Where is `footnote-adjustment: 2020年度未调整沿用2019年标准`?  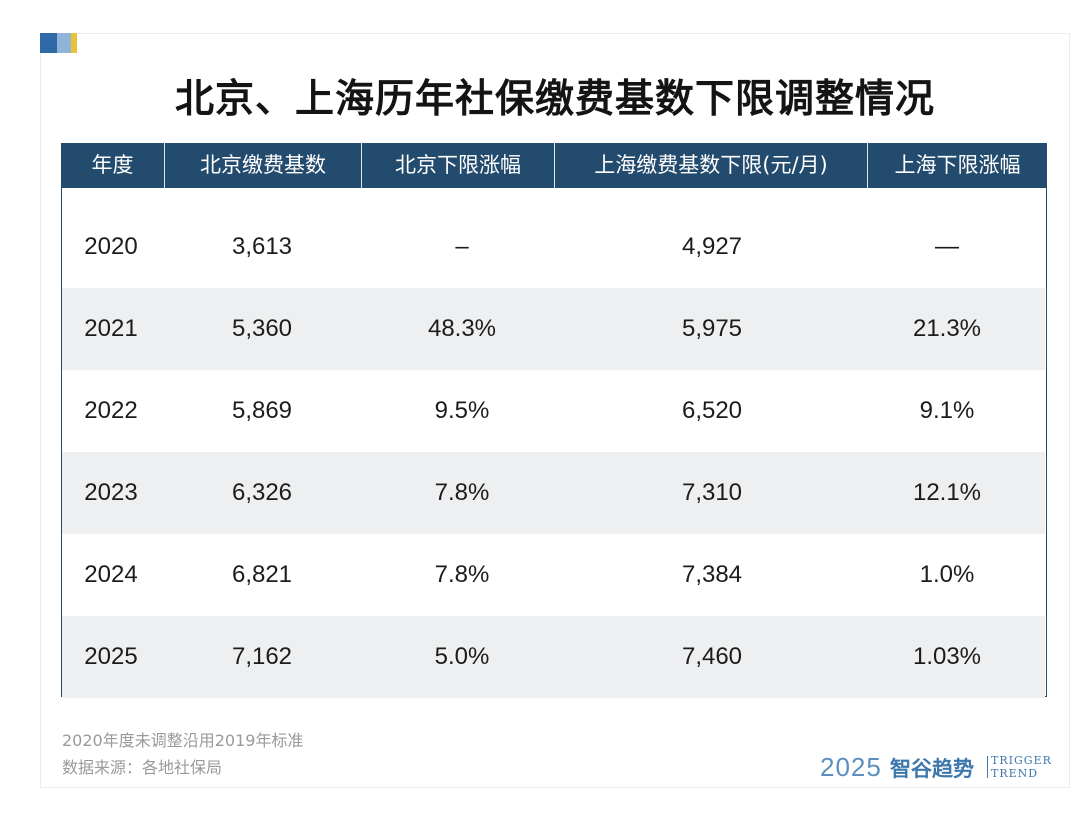
footnote-adjustment: 2020年度未调整沿用2019年标准 is located at coordinates (183, 740).